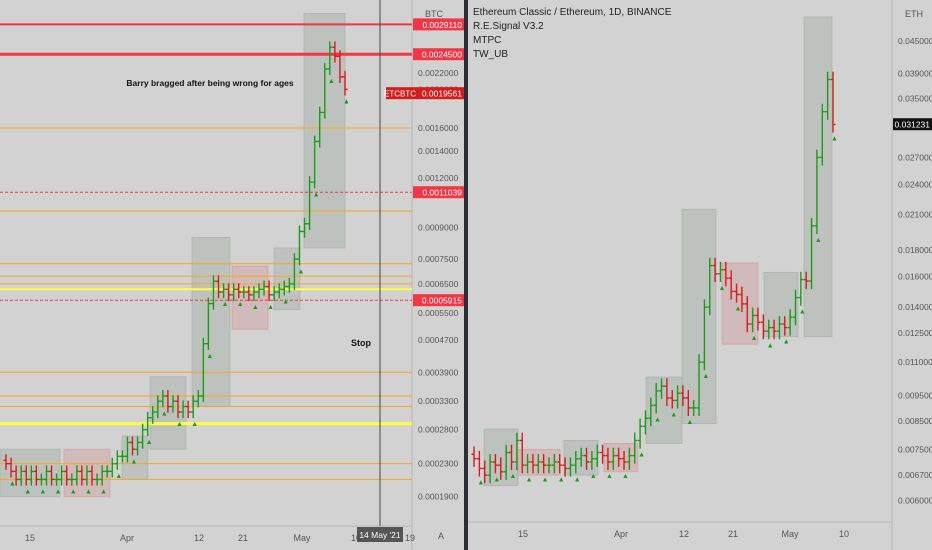 The width and height of the screenshot is (932, 550). I want to click on y-tick-label: 0.0002800, so click(438, 430).